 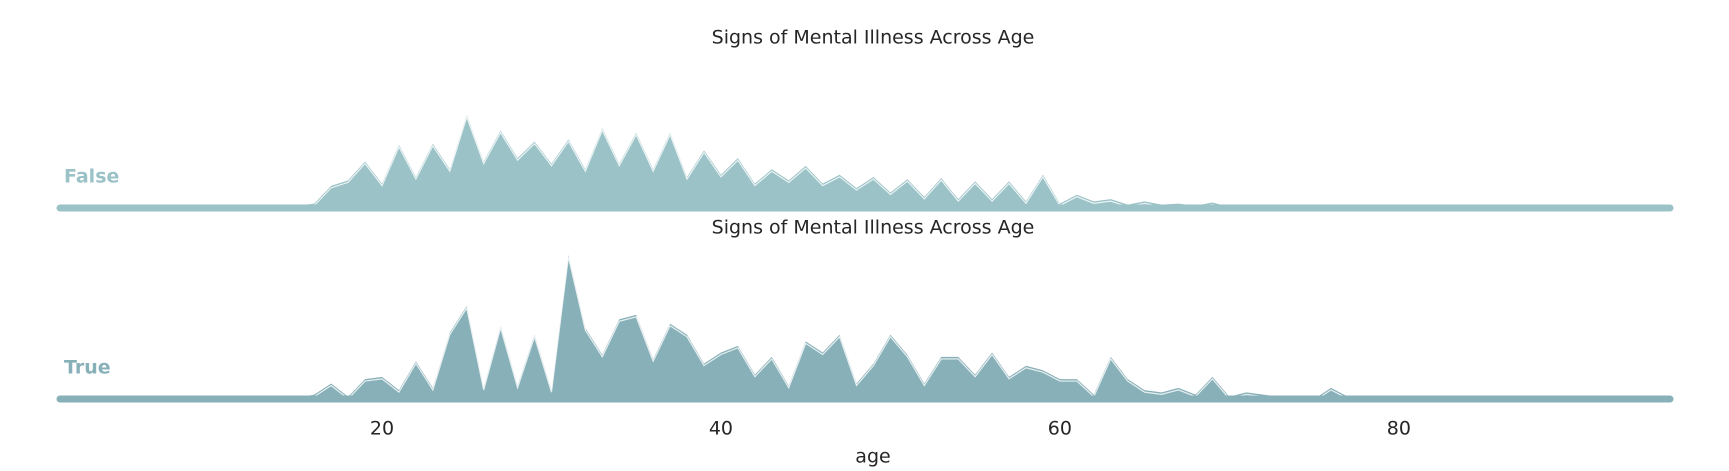 What do you see at coordinates (872, 457) in the screenshot?
I see `x-axis-label: age` at bounding box center [872, 457].